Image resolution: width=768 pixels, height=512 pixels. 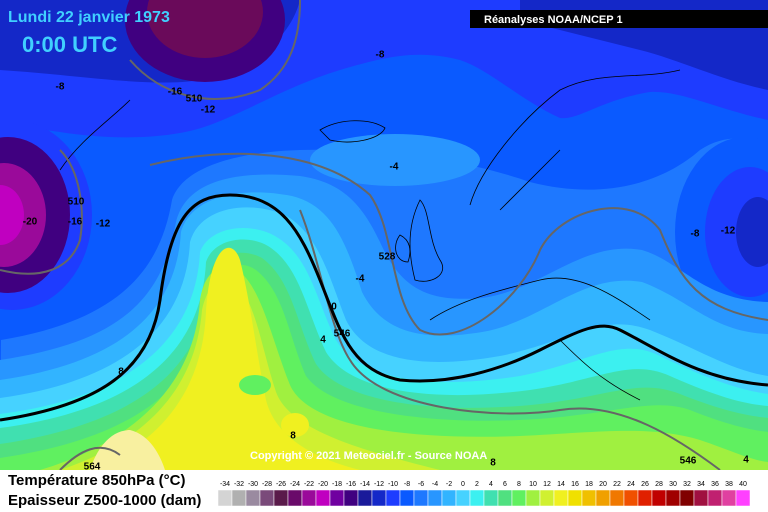 What do you see at coordinates (267, 484) in the screenshot?
I see `scale-label: -28` at bounding box center [267, 484].